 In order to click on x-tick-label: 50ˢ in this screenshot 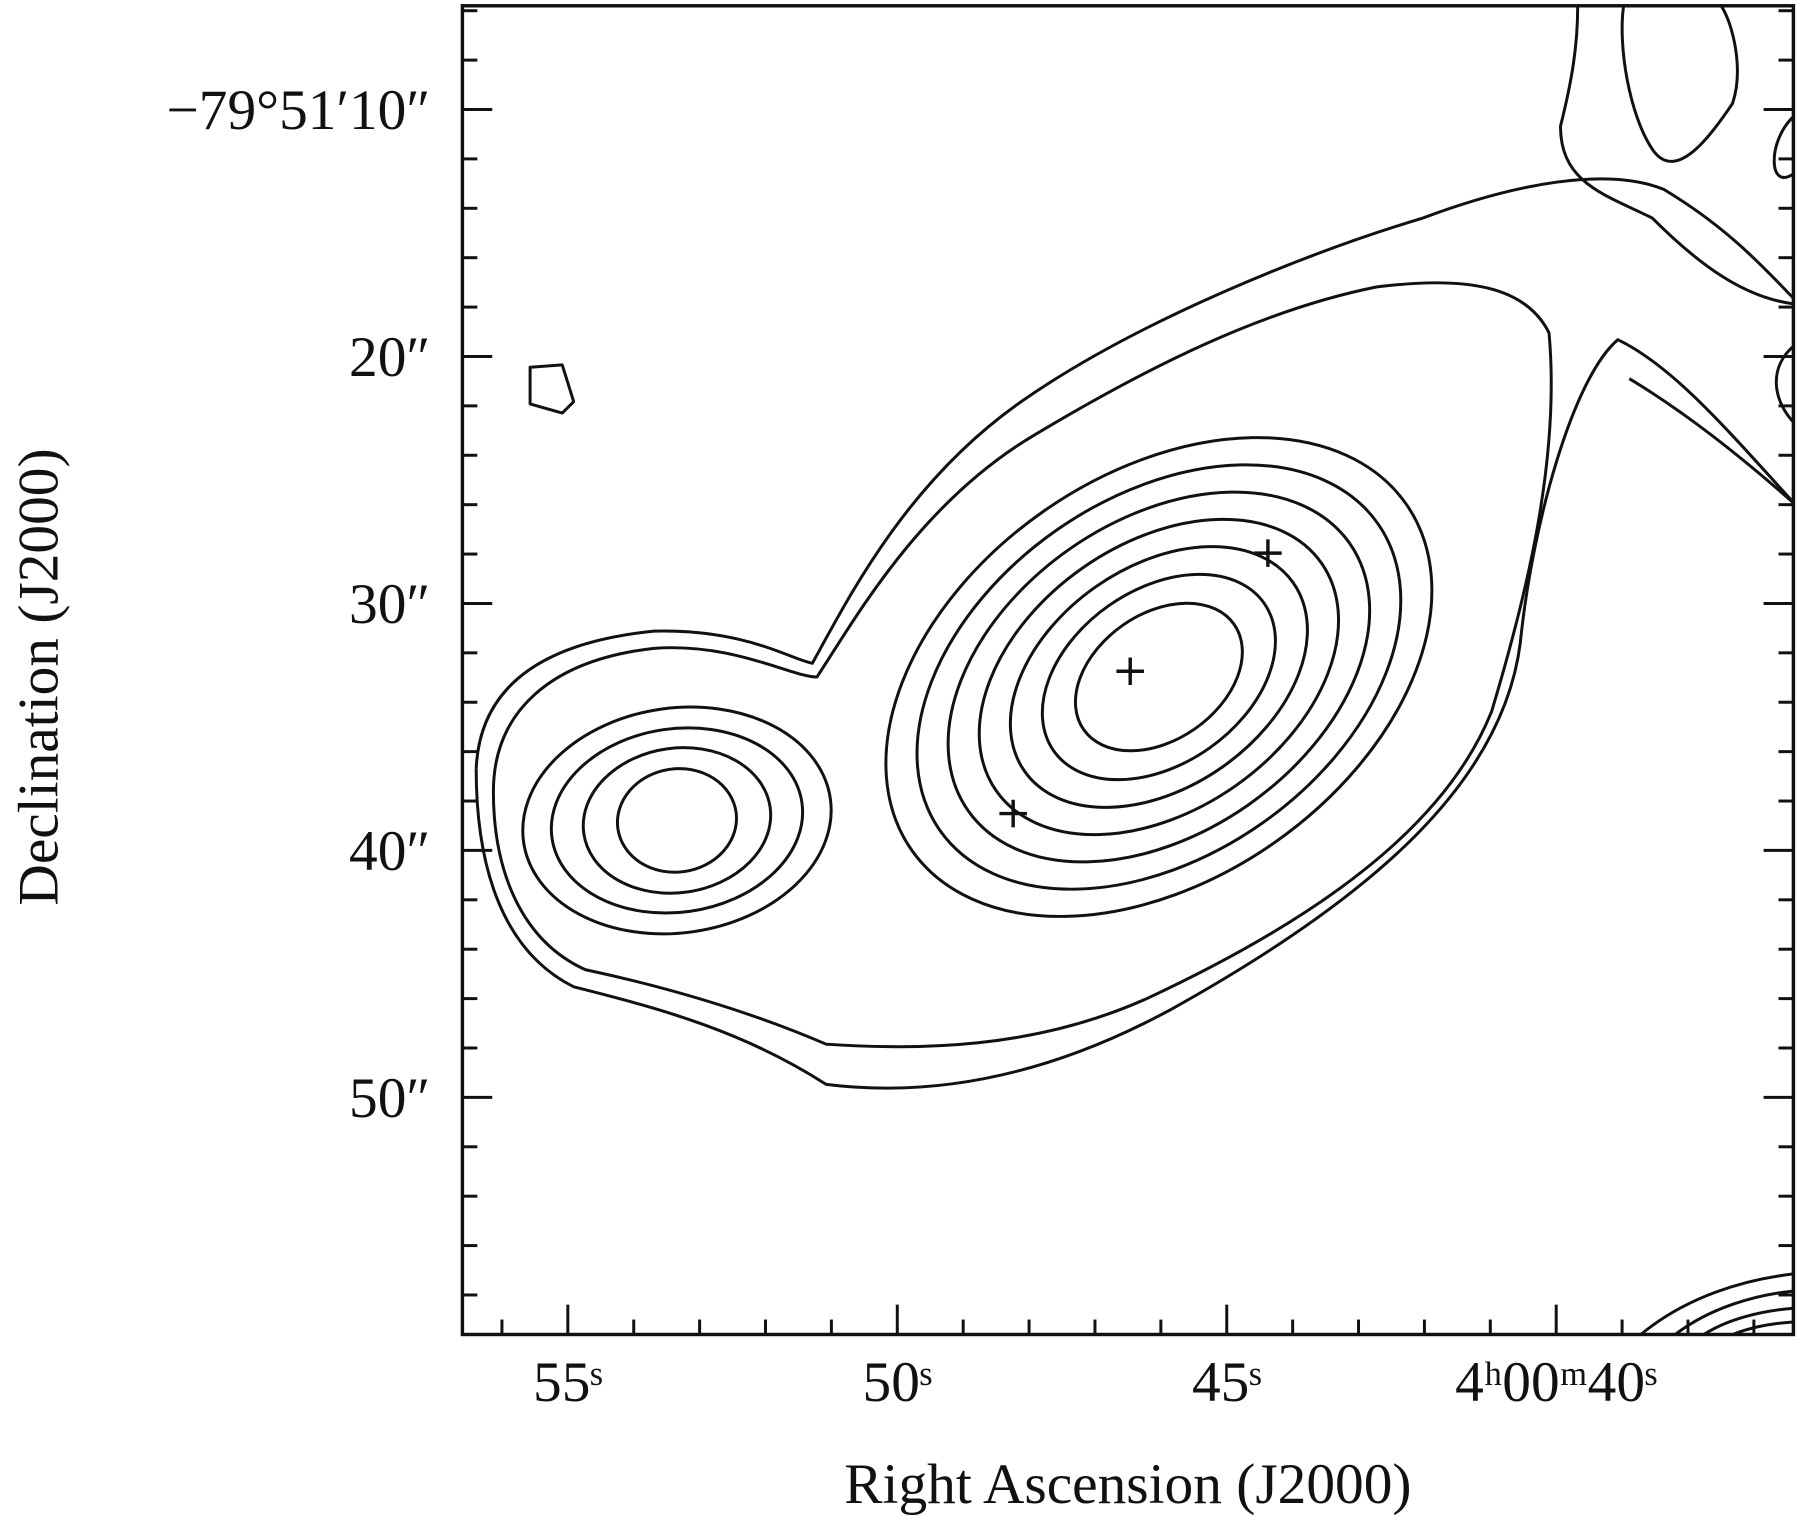, I will do `click(898, 1382)`.